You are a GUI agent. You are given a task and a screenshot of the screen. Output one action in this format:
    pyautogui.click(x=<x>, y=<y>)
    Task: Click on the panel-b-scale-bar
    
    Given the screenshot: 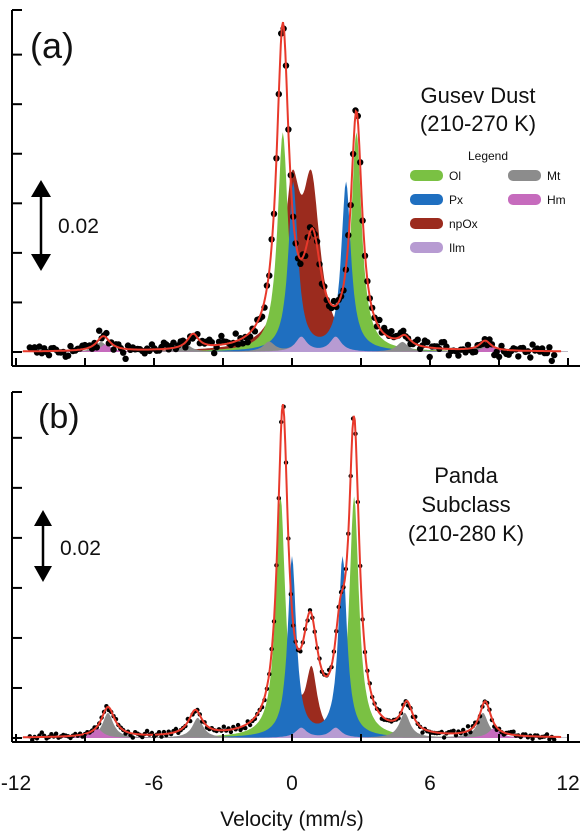 What is the action you would take?
    pyautogui.click(x=43, y=546)
    